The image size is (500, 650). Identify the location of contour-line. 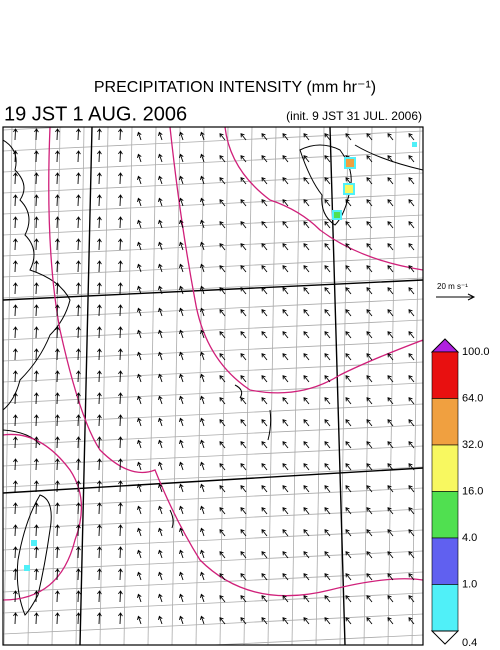
(323, 199).